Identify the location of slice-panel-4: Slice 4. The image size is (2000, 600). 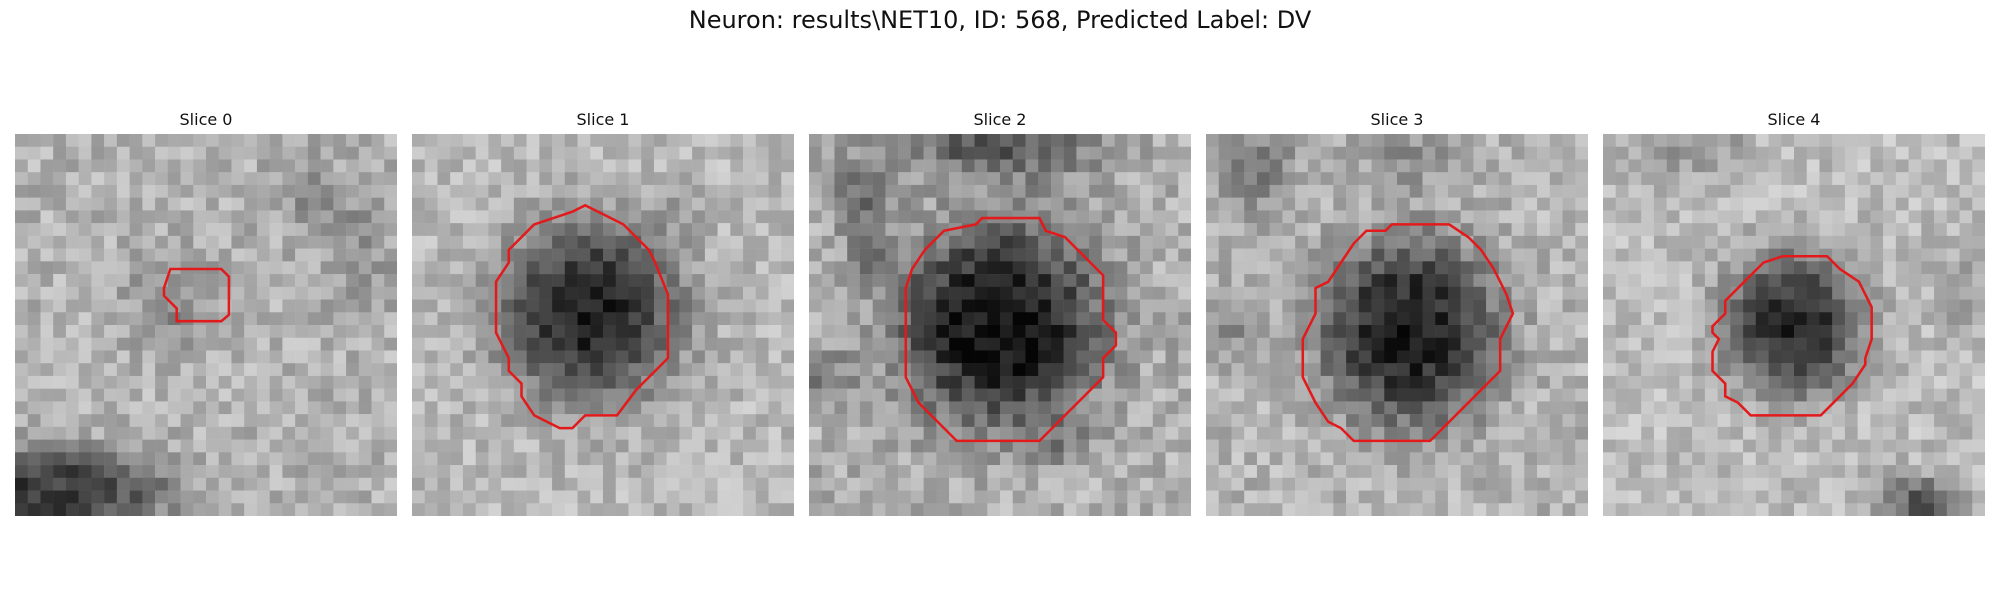
(1794, 314).